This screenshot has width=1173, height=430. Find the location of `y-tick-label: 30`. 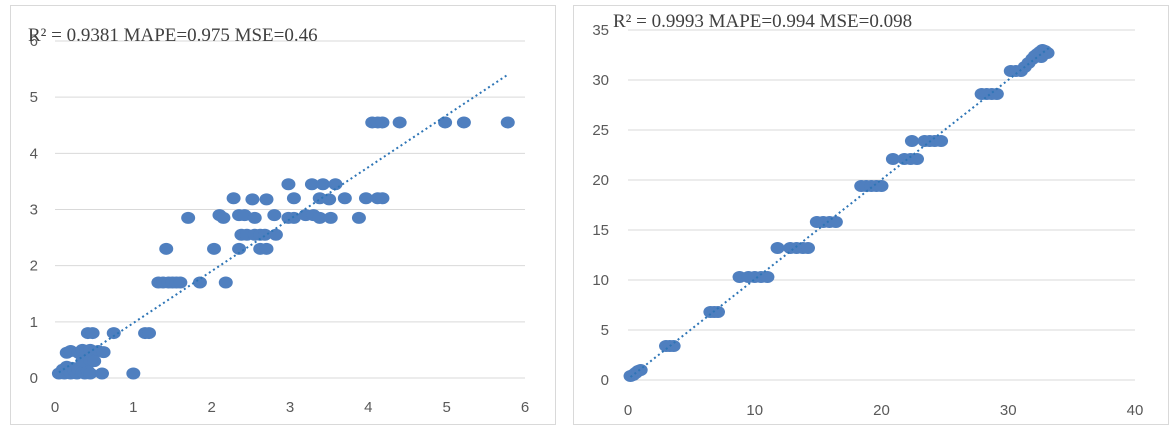

y-tick-label: 30 is located at coordinates (600, 80).